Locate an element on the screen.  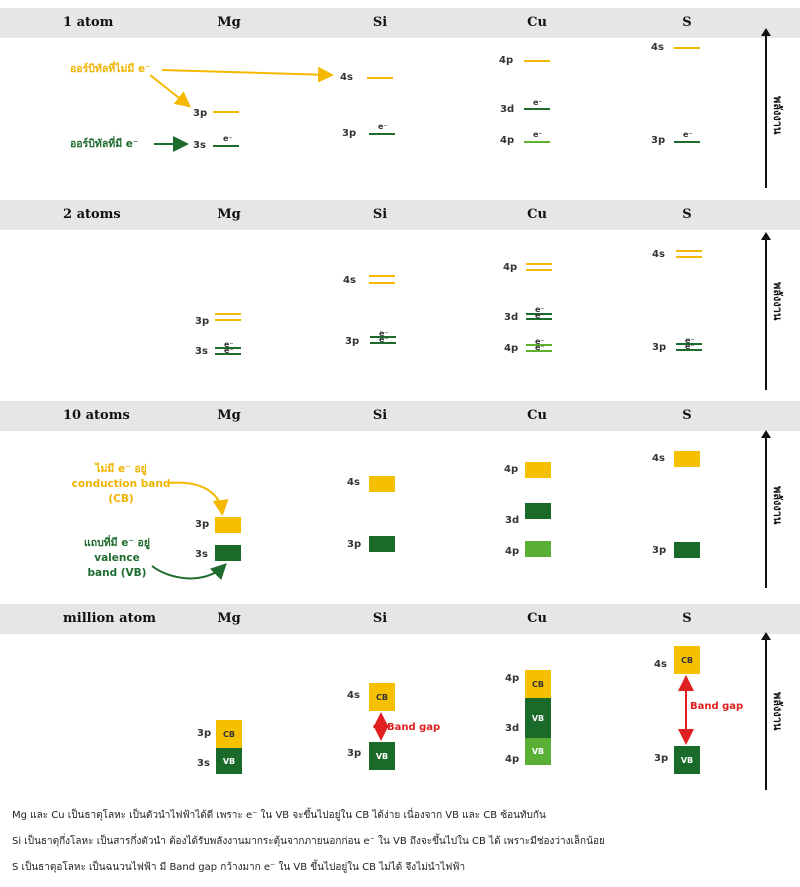
annotation-valence-band: แถบที่มี e⁻ อยู่ valence band (VB) is located at coordinates (117, 558).